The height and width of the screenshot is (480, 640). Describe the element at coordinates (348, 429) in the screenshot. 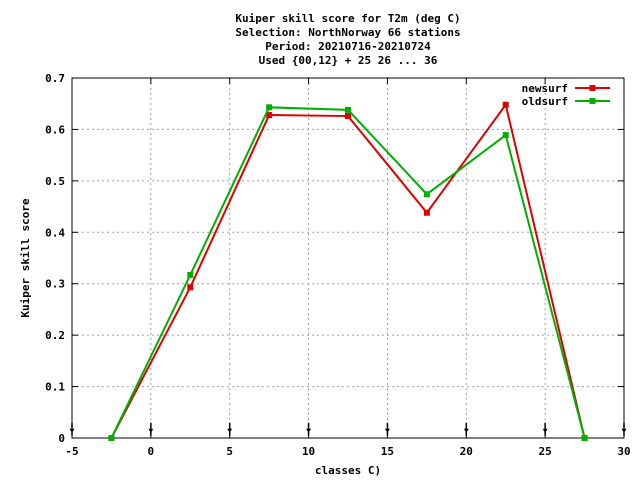

I see `class-boundary-markers` at that location.